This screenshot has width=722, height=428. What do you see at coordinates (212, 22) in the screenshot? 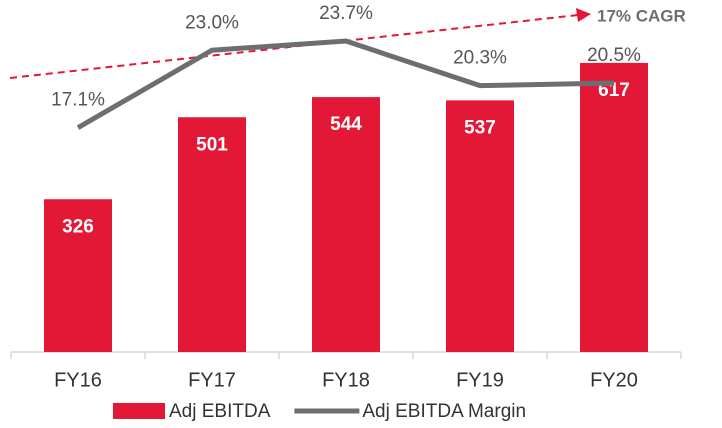
I see `line-value-label: 23.0%` at bounding box center [212, 22].